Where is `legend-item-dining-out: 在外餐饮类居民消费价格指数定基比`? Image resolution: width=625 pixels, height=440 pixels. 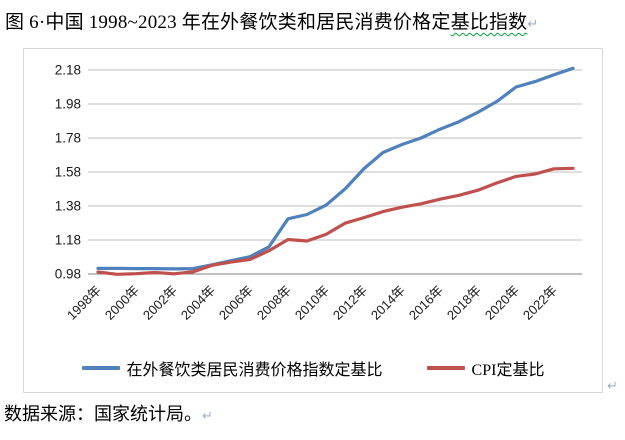
legend-item-dining-out: 在外餐饮类居民消费价格指数定基比 is located at coordinates (232, 368).